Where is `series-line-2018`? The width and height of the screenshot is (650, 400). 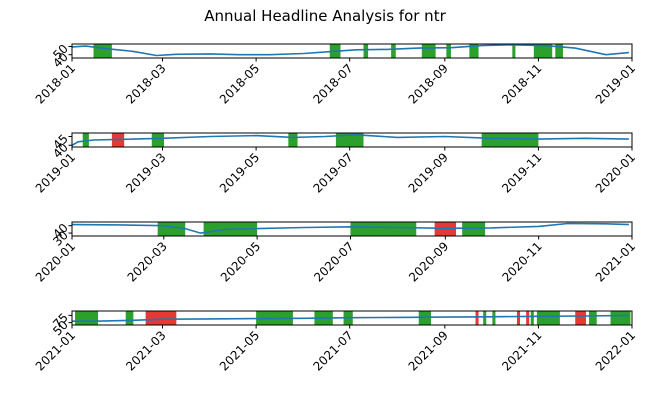
series-line-2018 is located at coordinates (350, 50).